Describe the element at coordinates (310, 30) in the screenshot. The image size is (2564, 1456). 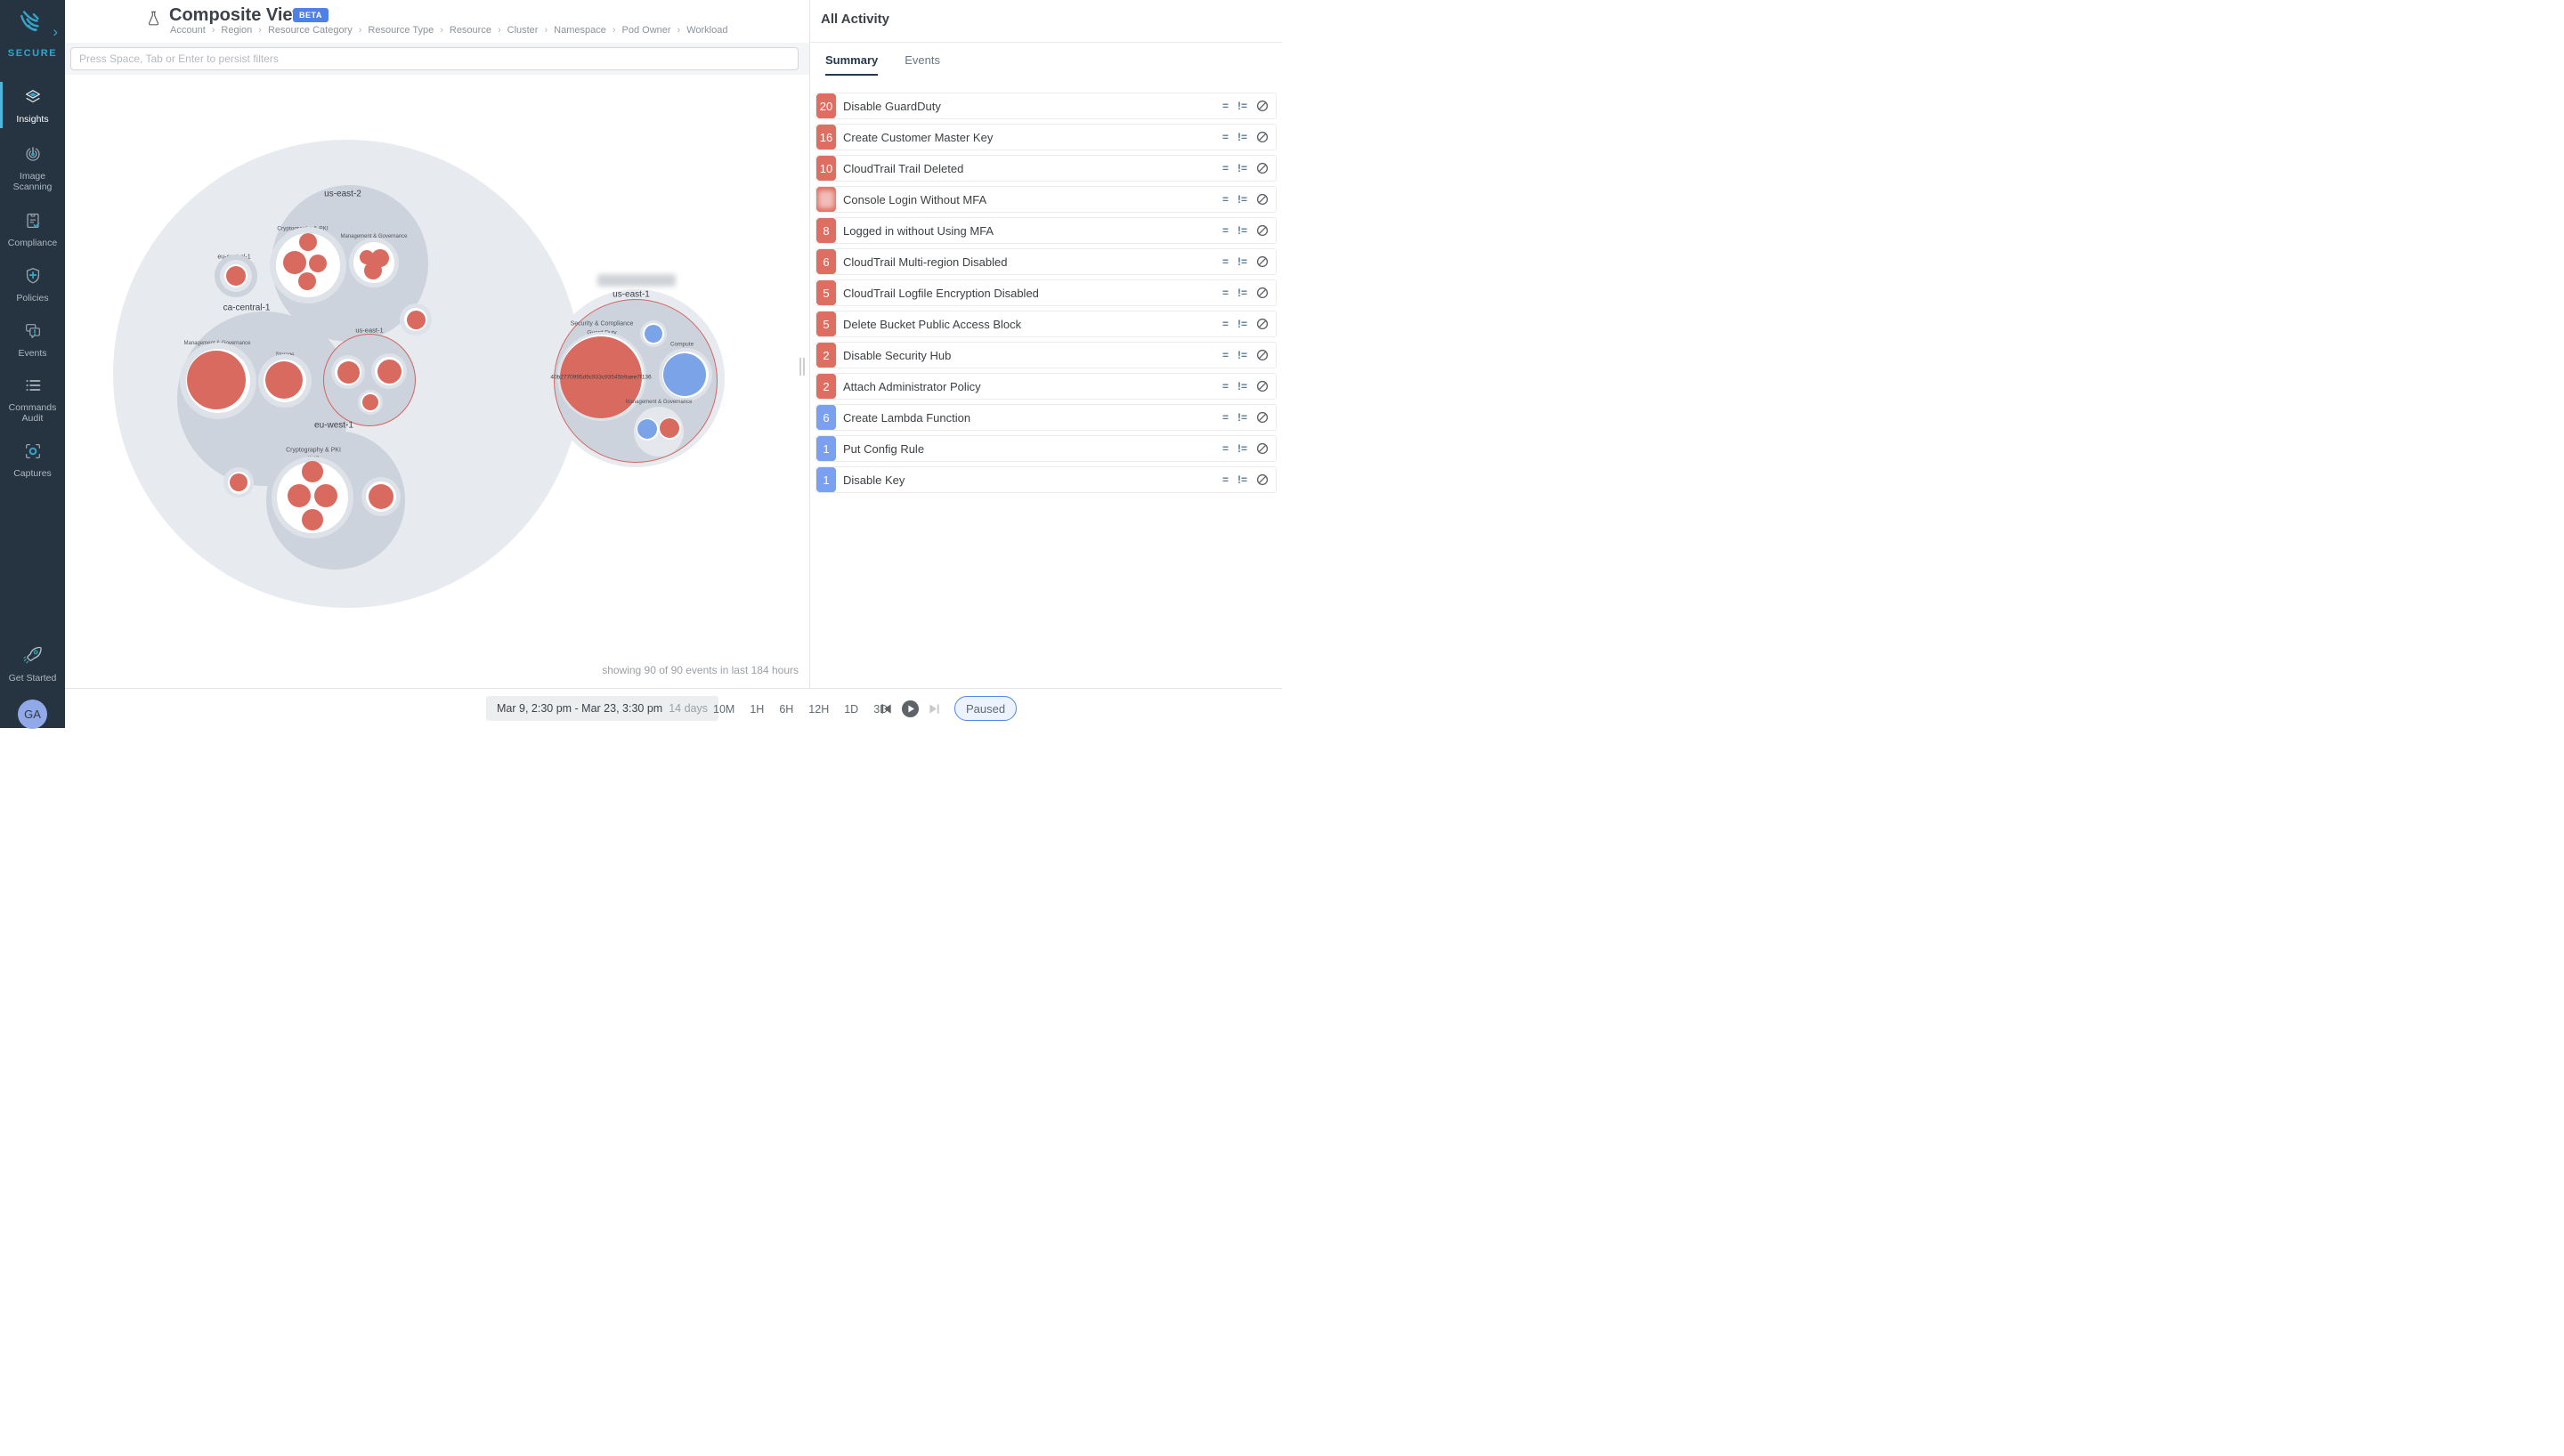
I see `breadcrumb-item-resource-category: Resource Category` at that location.